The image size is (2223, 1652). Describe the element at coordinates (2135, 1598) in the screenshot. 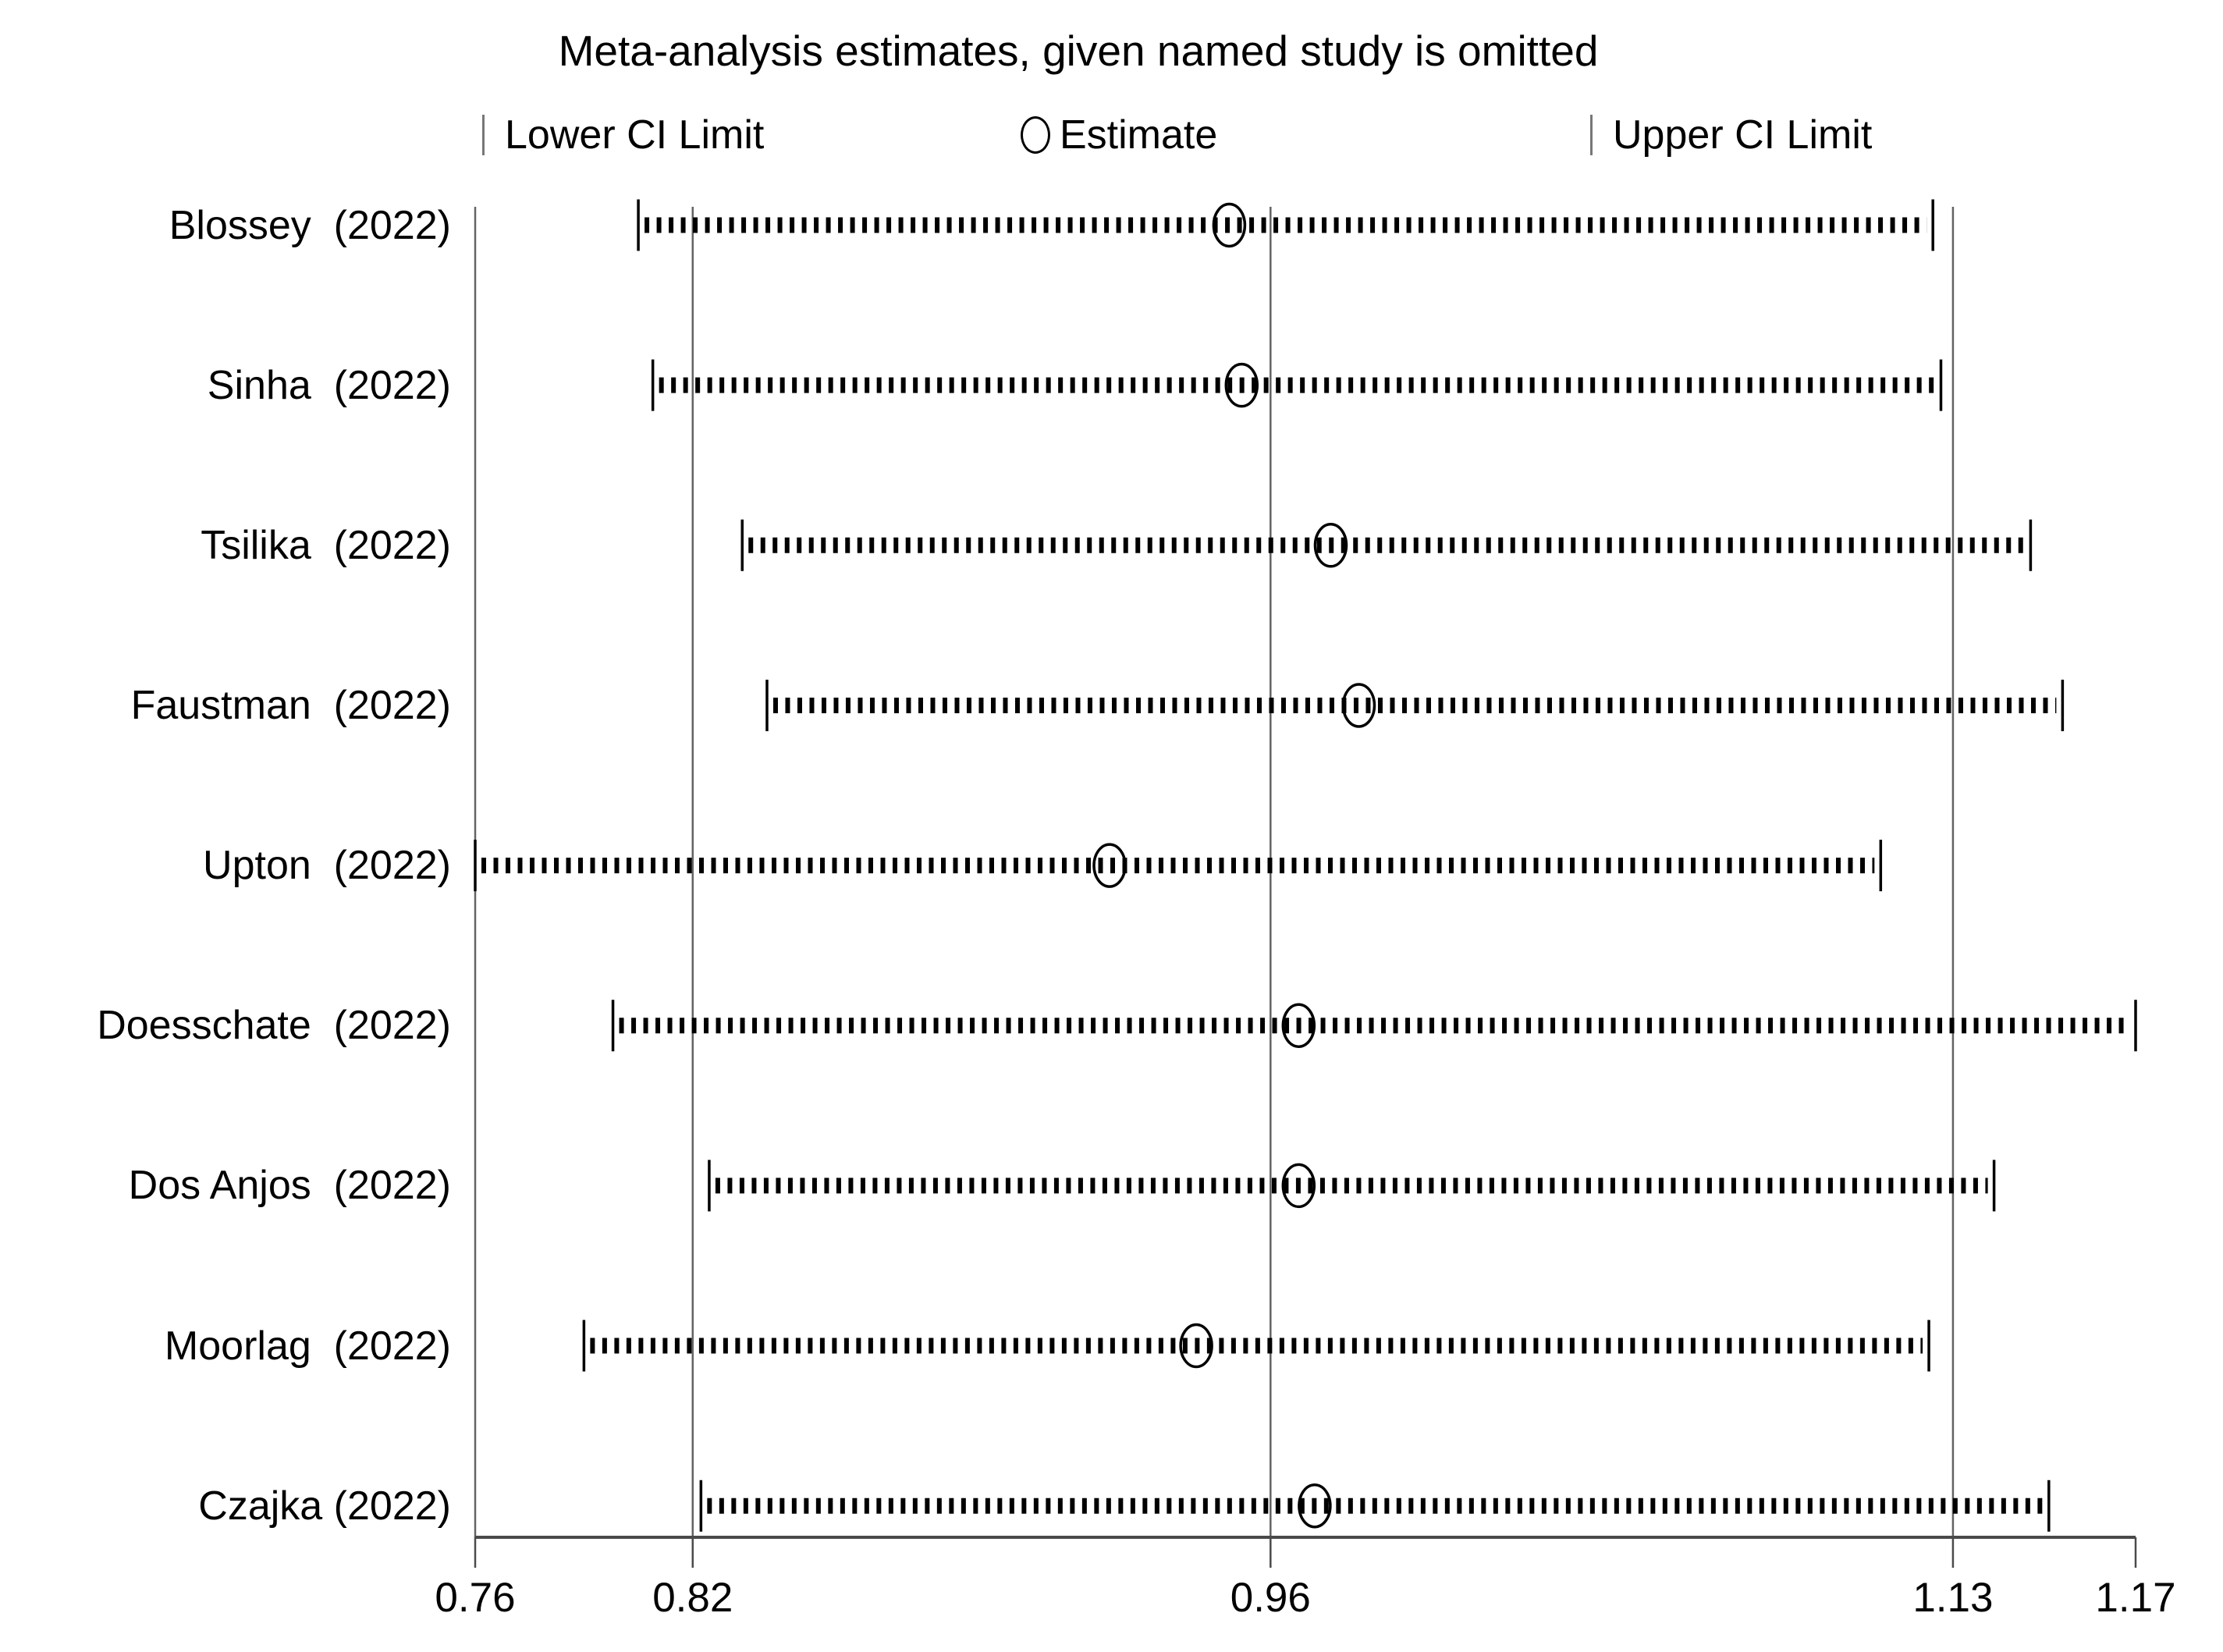

I see `x-axis-tick-label: 1.17` at that location.